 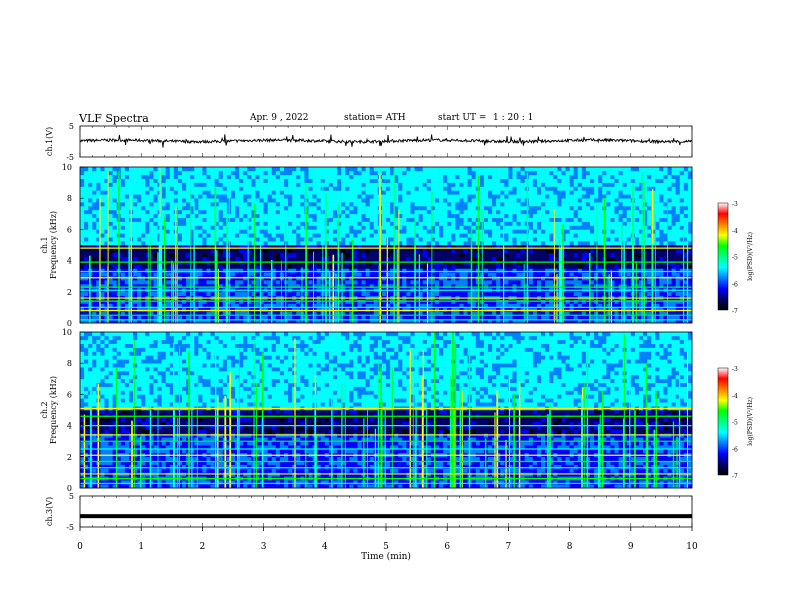 What do you see at coordinates (386, 556) in the screenshot?
I see `x-axis-label: Time (min)` at bounding box center [386, 556].